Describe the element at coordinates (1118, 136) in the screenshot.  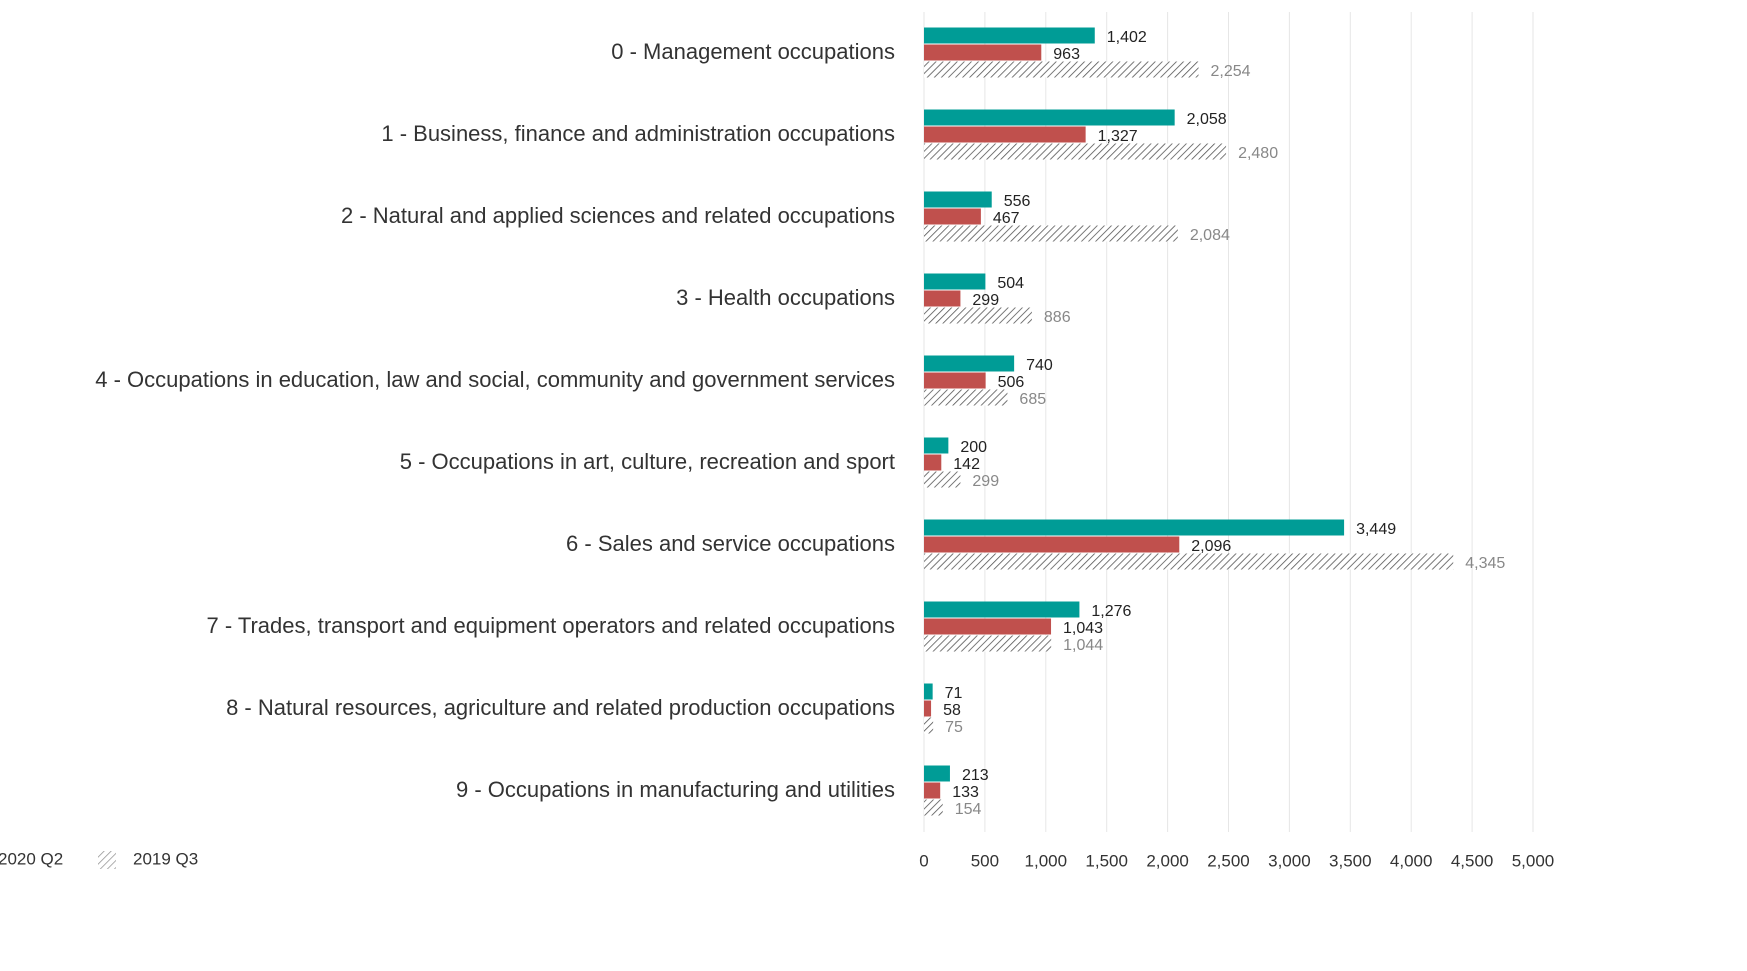
I see `value-label: 1,327` at that location.